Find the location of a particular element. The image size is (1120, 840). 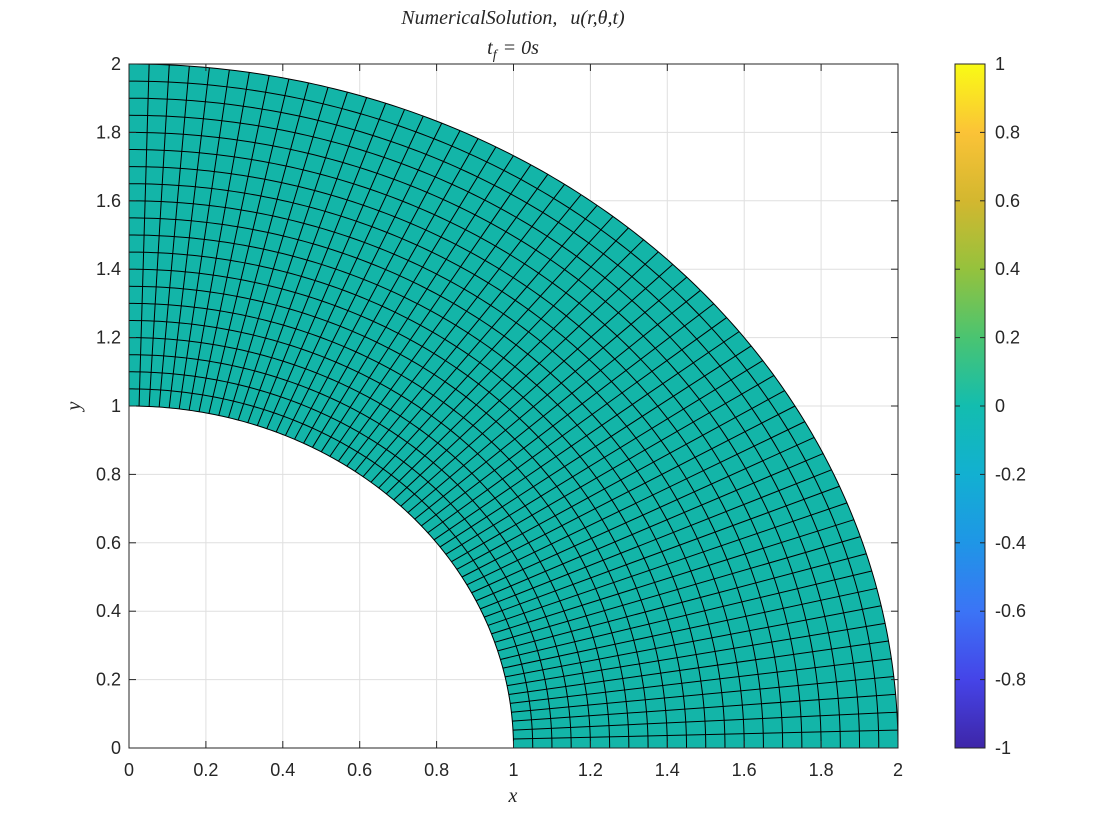

subtitle-t: t is located at coordinates (490, 48).